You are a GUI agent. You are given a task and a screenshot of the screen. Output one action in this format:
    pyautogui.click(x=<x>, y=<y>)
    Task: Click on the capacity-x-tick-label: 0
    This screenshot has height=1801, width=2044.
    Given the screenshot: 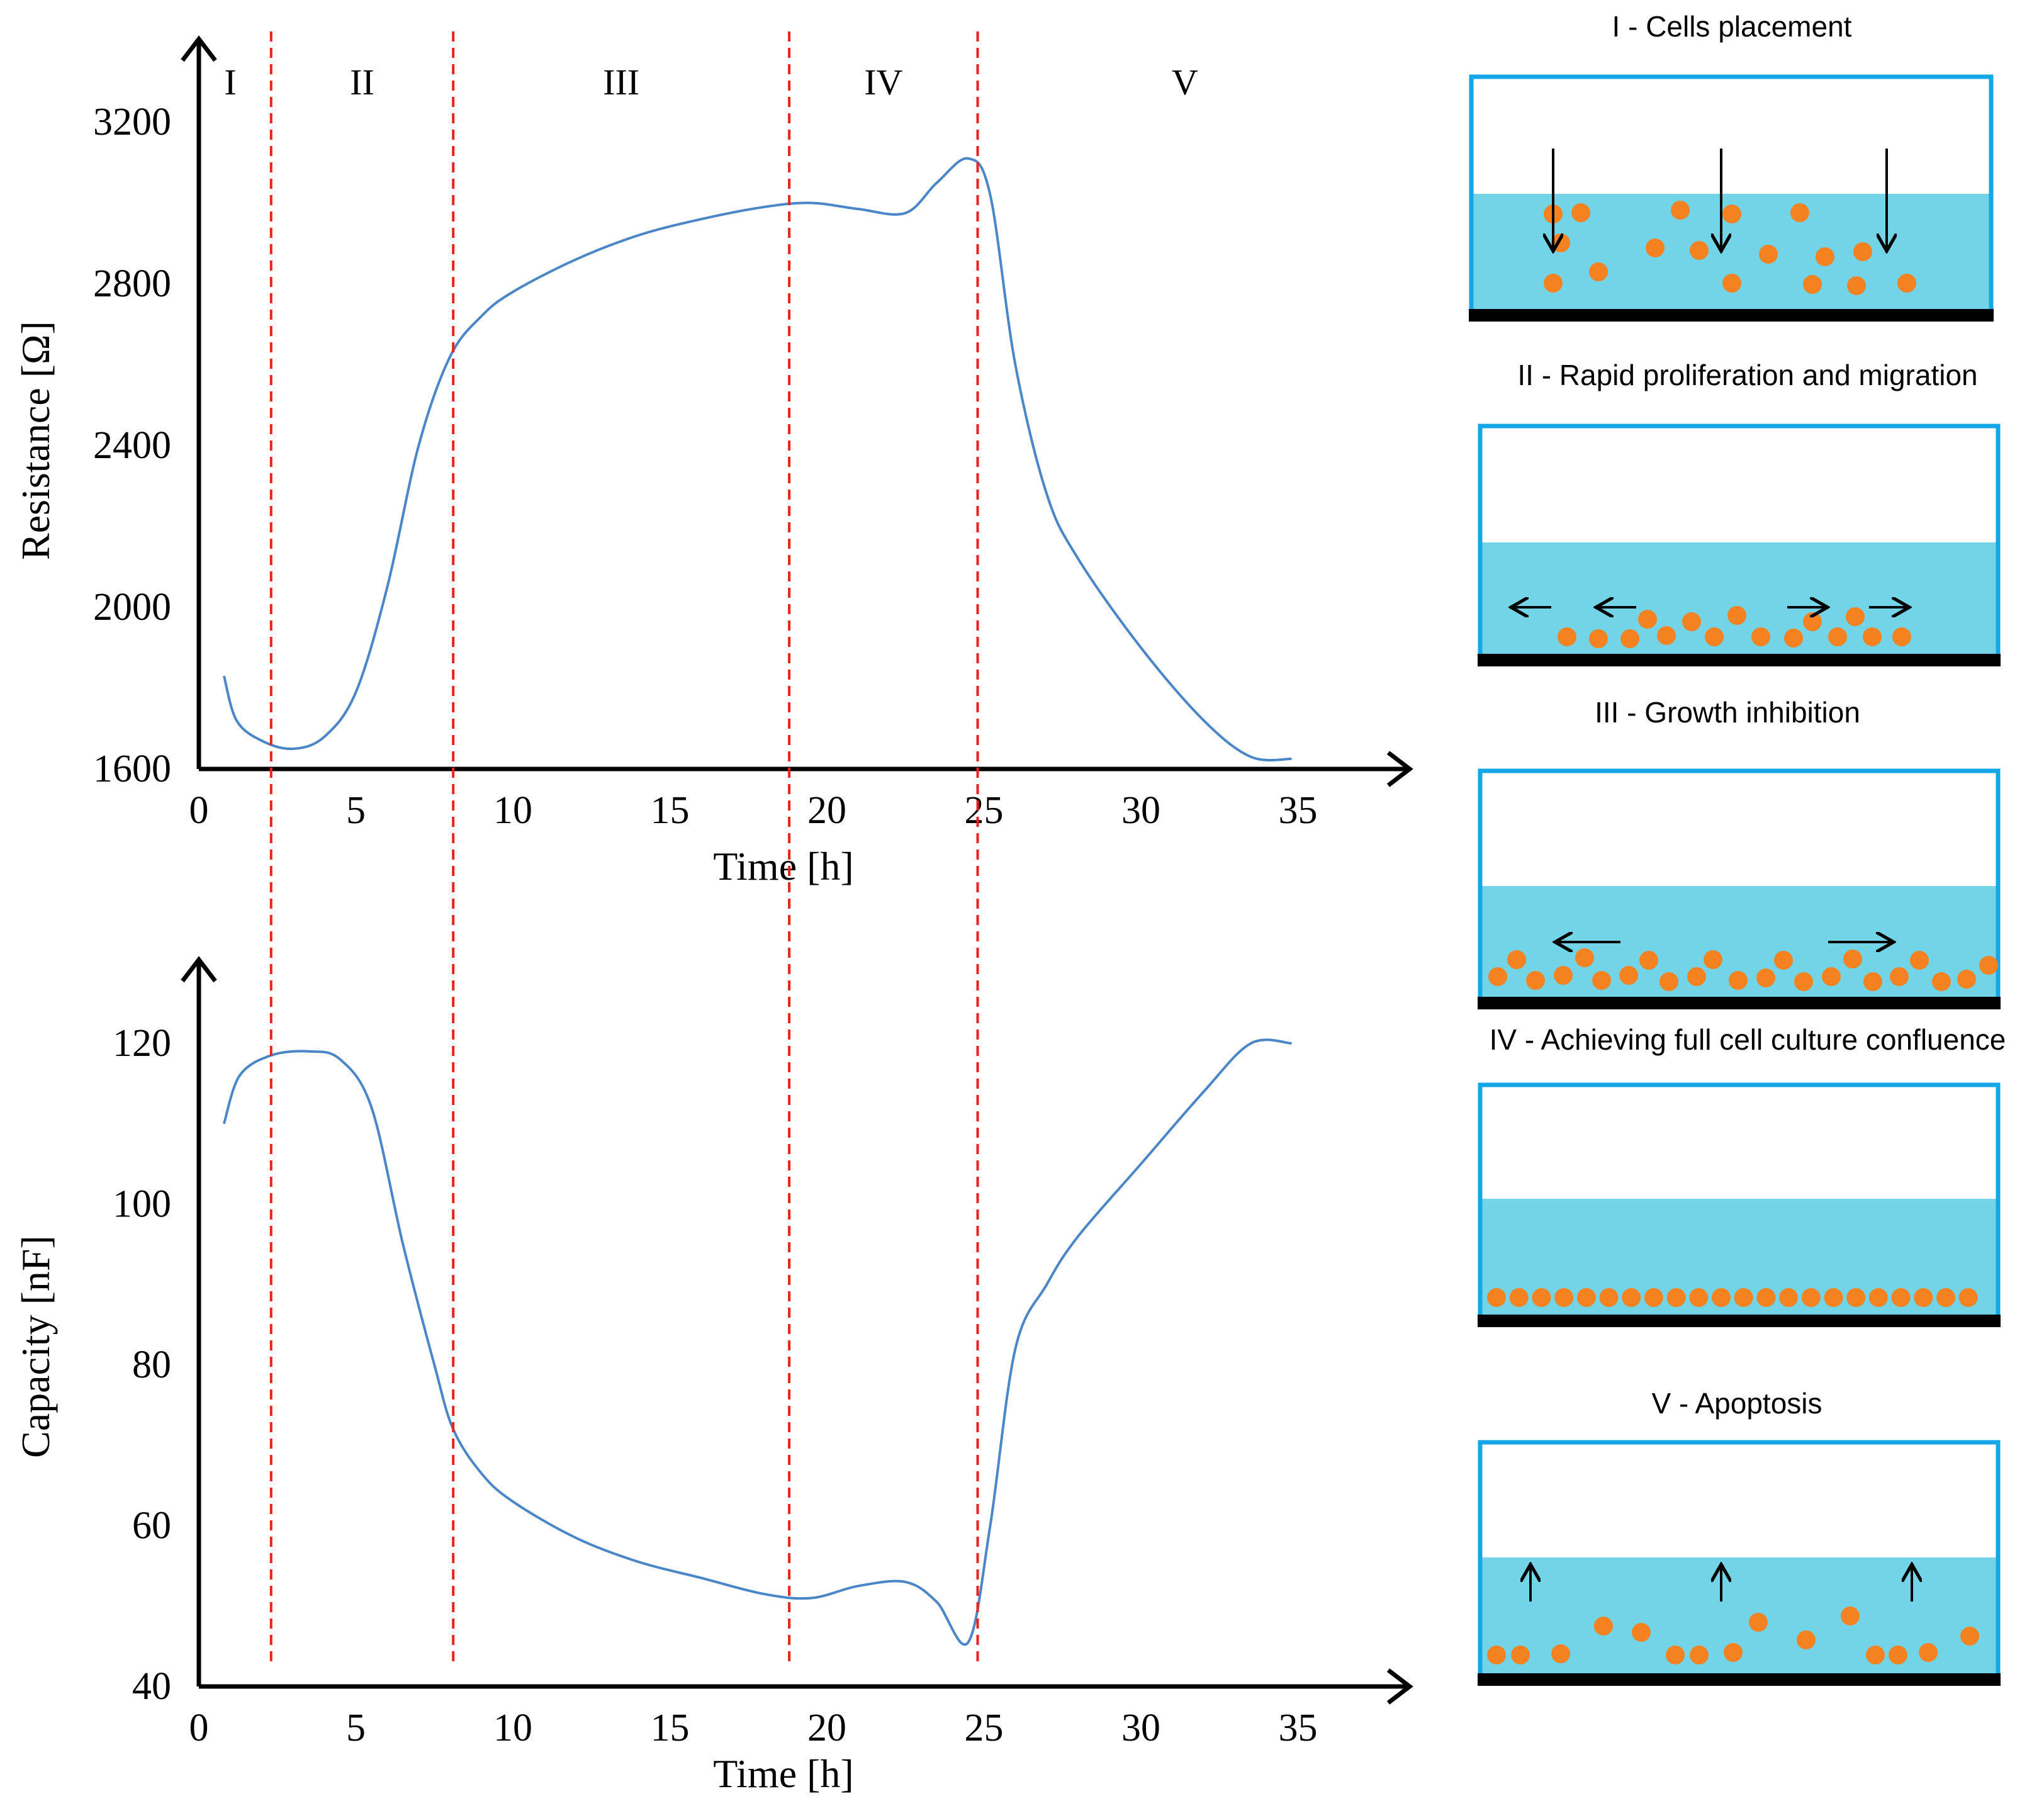 What is the action you would take?
    pyautogui.click(x=199, y=1728)
    